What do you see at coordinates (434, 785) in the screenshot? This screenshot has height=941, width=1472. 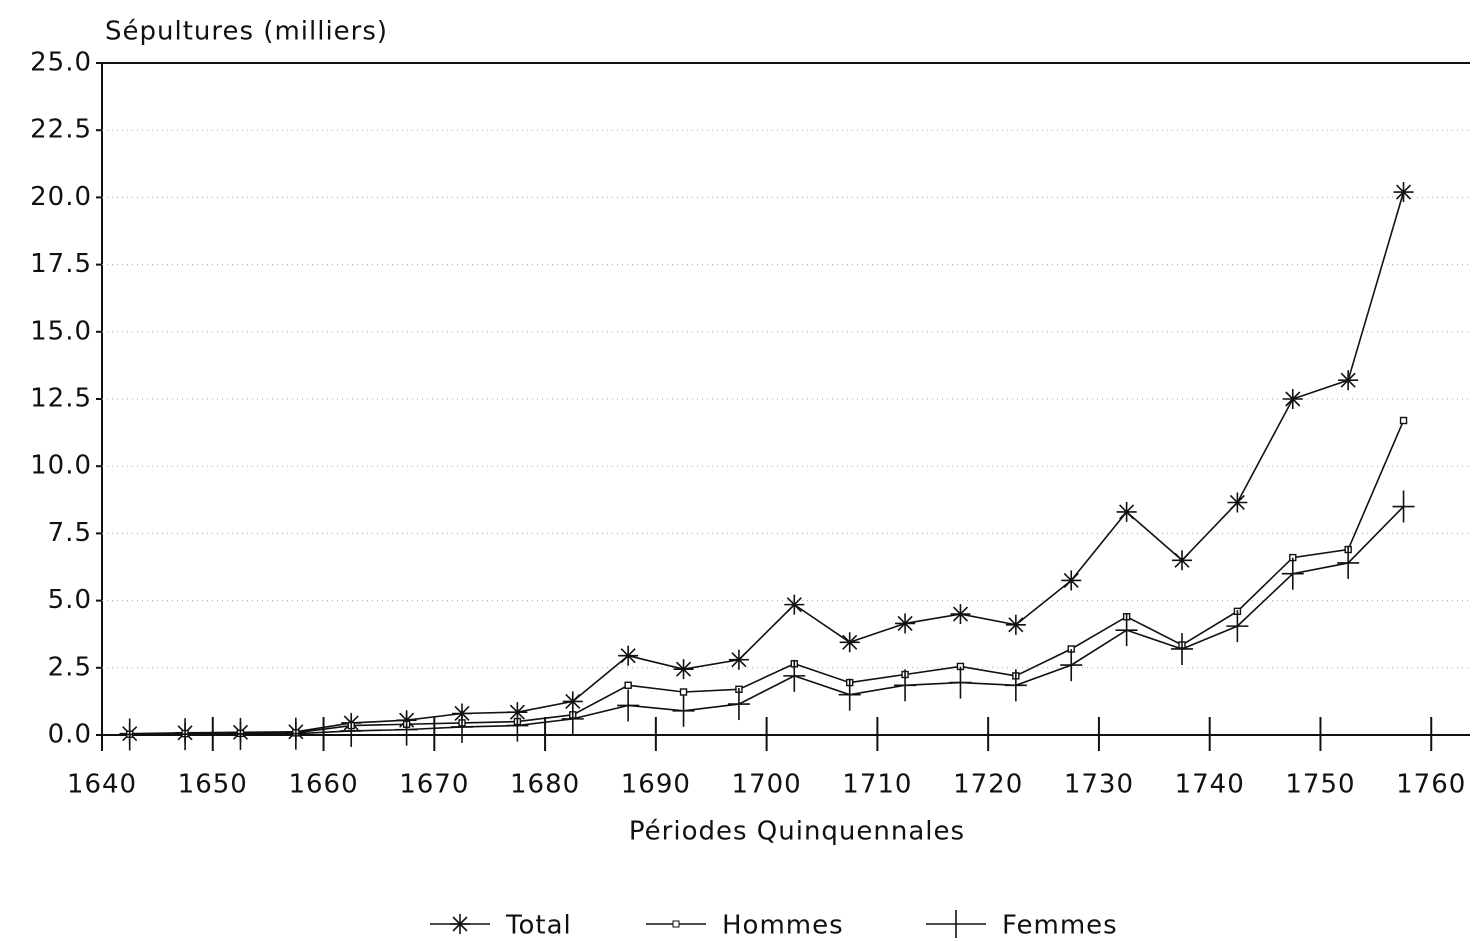 I see `x-tick-label: 1670` at bounding box center [434, 785].